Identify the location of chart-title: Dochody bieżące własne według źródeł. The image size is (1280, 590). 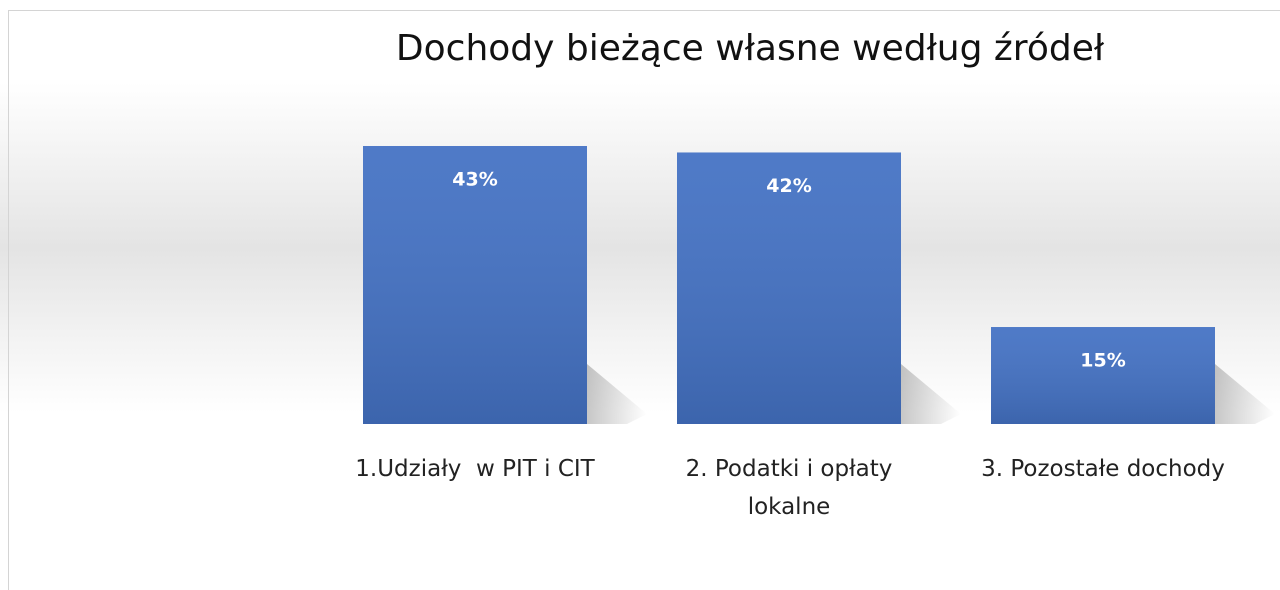
(750, 48).